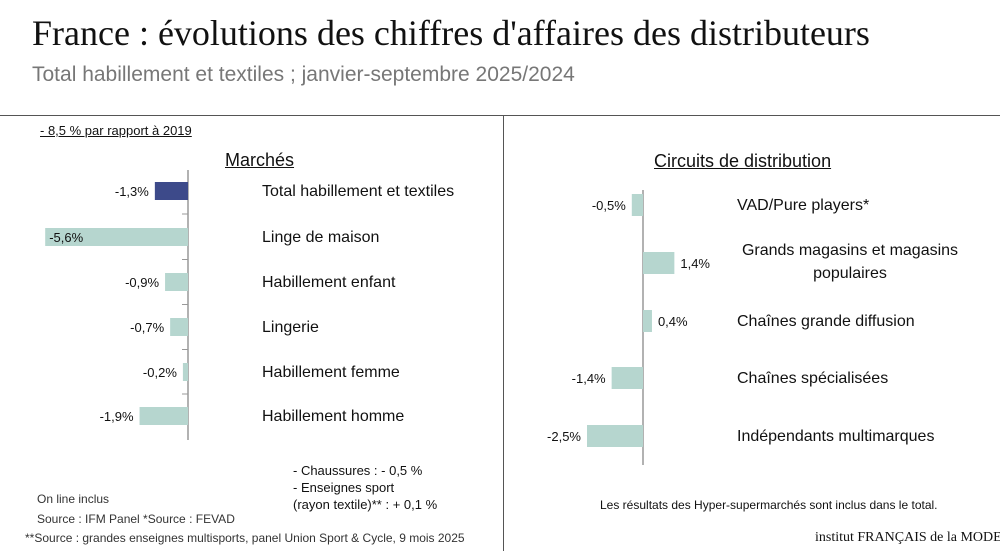  Describe the element at coordinates (695, 263) in the screenshot. I see `data-label: 1,4%` at that location.